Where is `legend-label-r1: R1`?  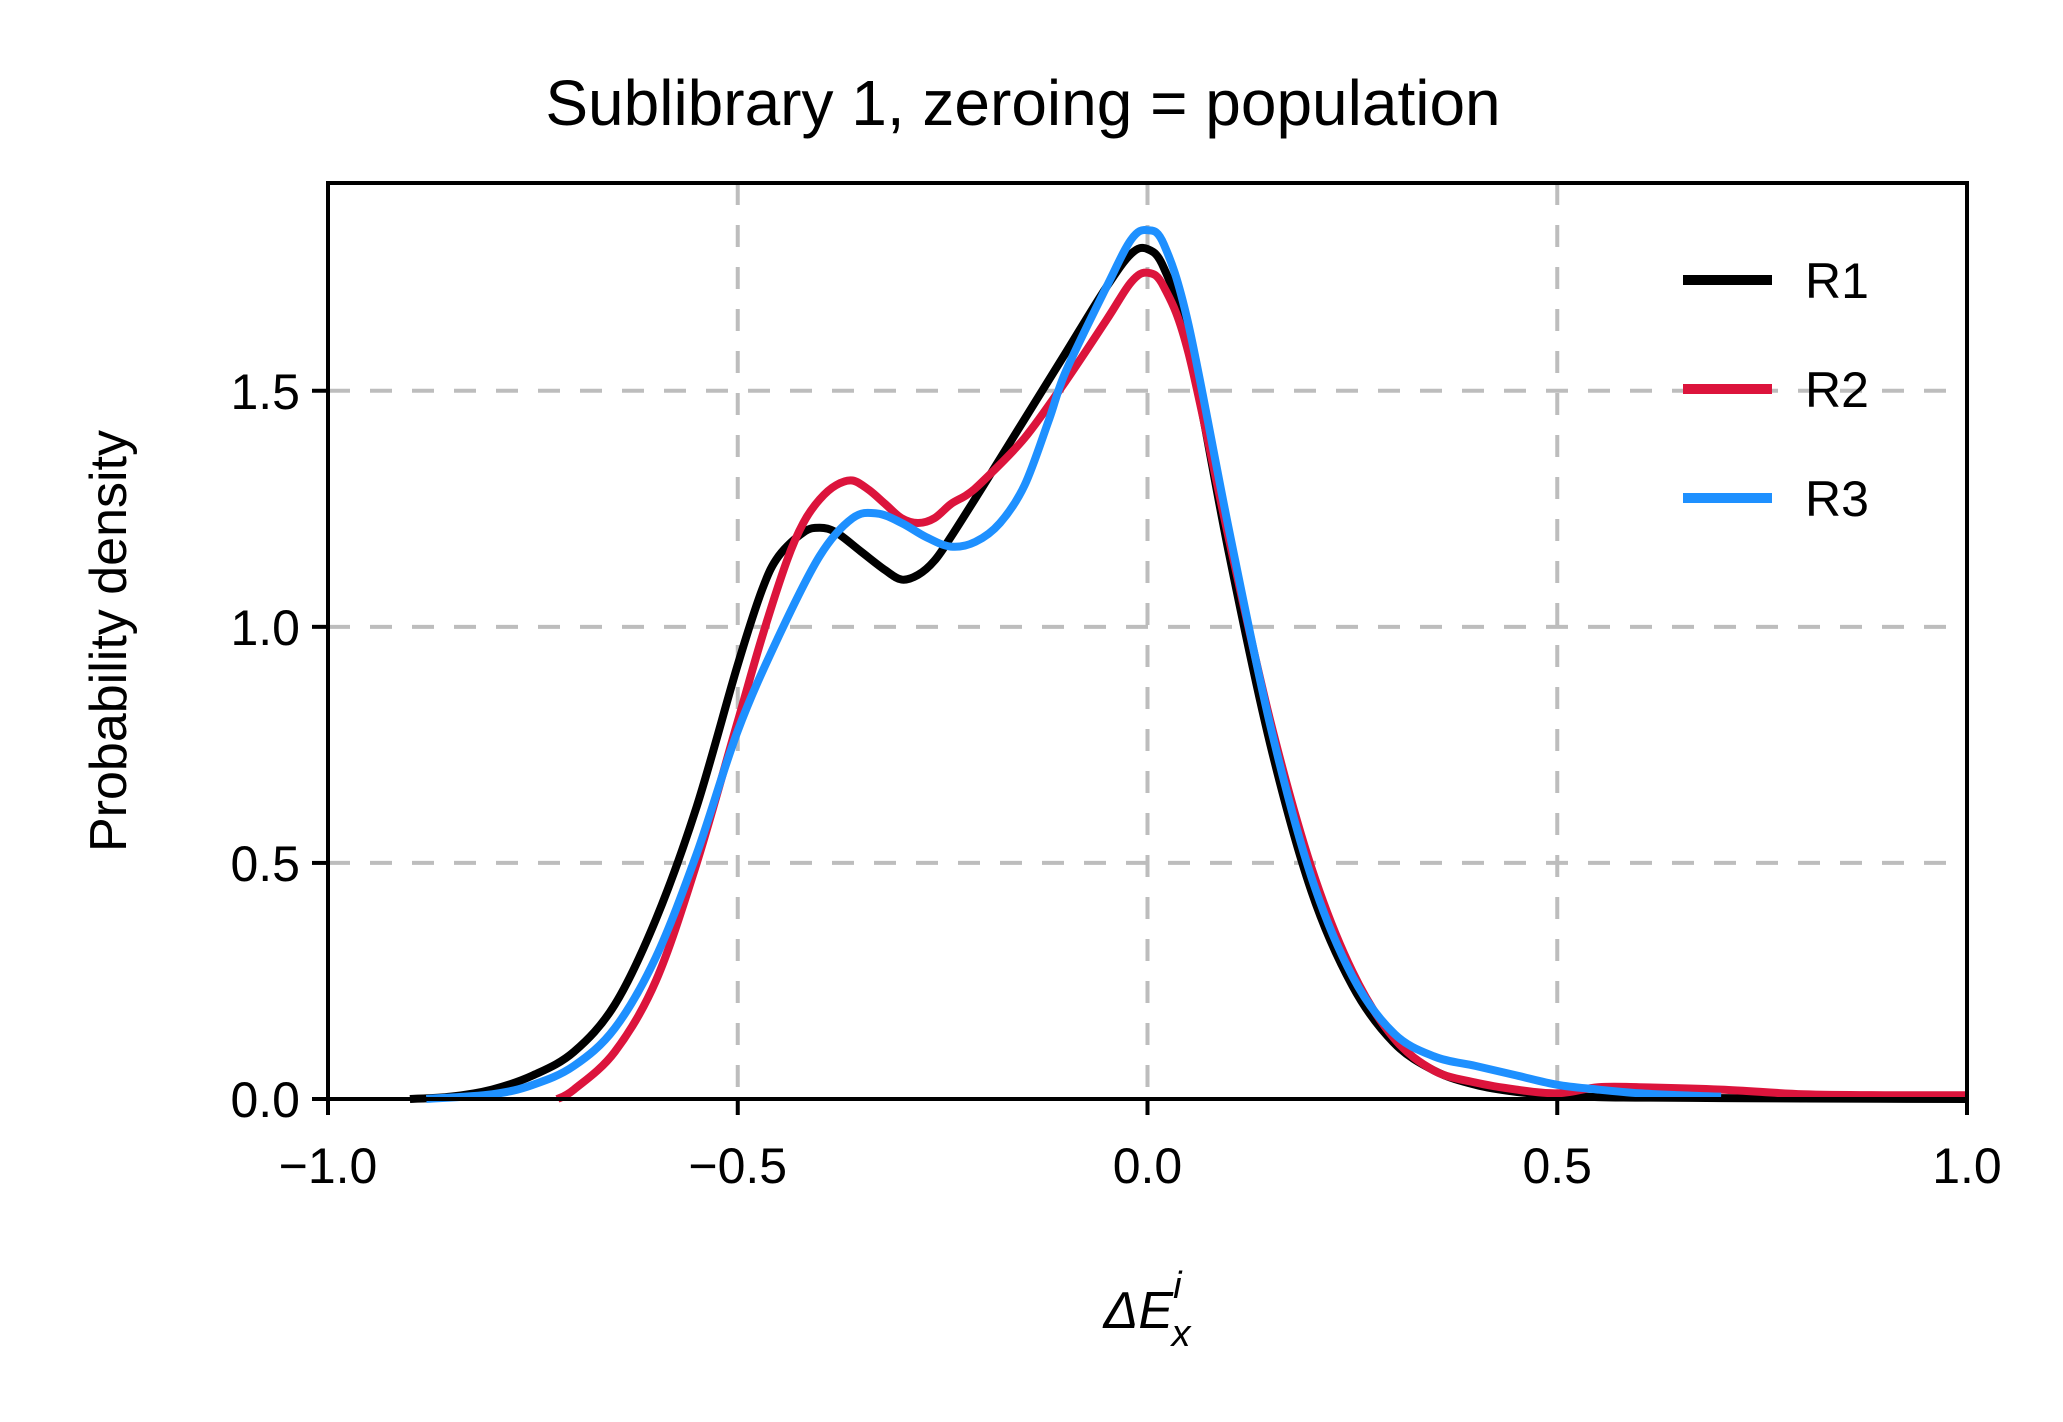
legend-label-r1: R1 is located at coordinates (1837, 281).